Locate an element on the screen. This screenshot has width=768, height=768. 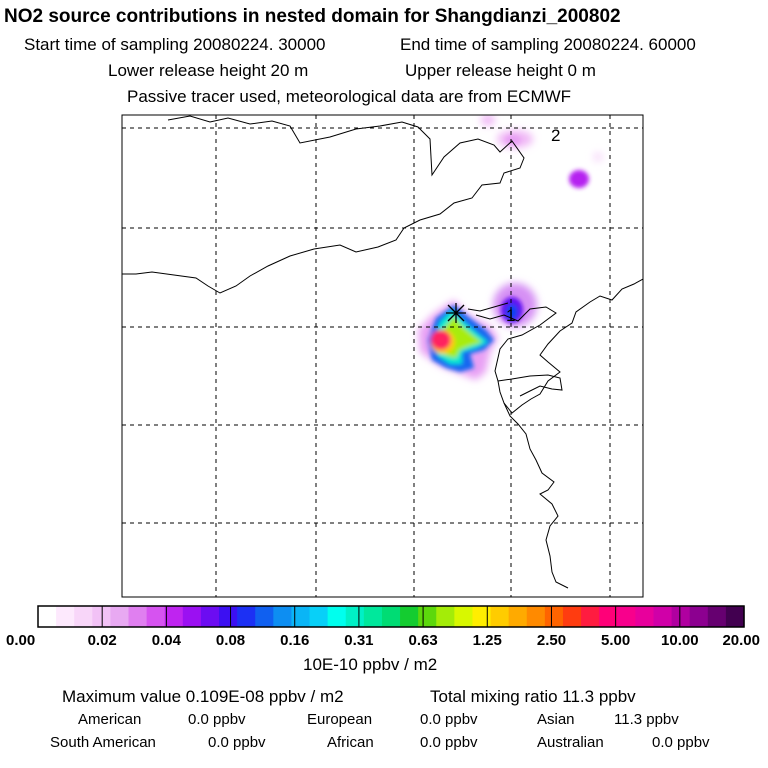
colorbar-tick-label: 0.08 is located at coordinates (230, 640).